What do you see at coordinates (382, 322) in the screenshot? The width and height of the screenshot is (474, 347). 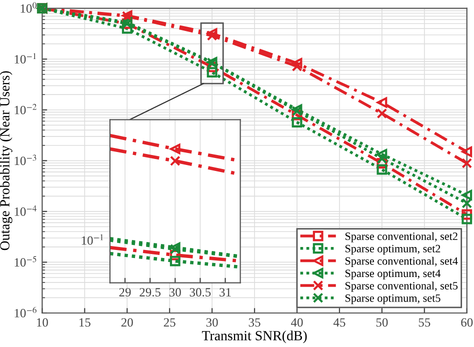 I see `x-tick-label: 50` at bounding box center [382, 322].